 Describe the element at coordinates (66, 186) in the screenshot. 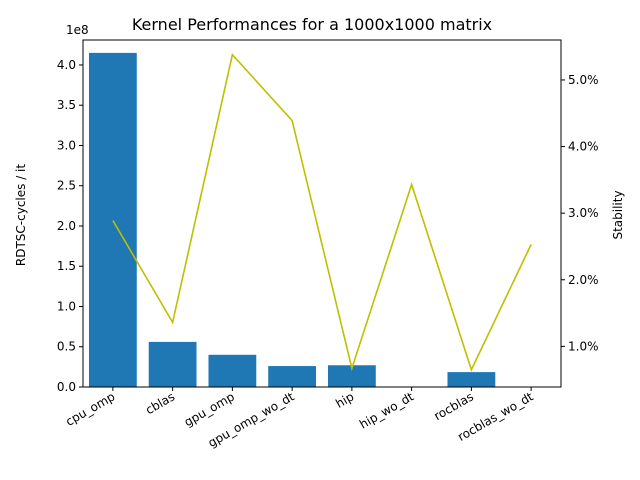

I see `y-tick-label: 2.5` at that location.